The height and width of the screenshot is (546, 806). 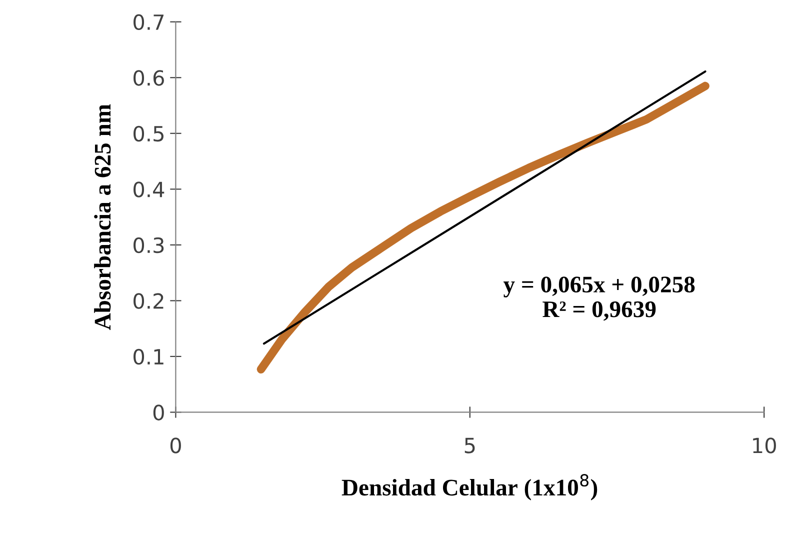 I want to click on y-tick-label: 0.3, so click(x=149, y=245).